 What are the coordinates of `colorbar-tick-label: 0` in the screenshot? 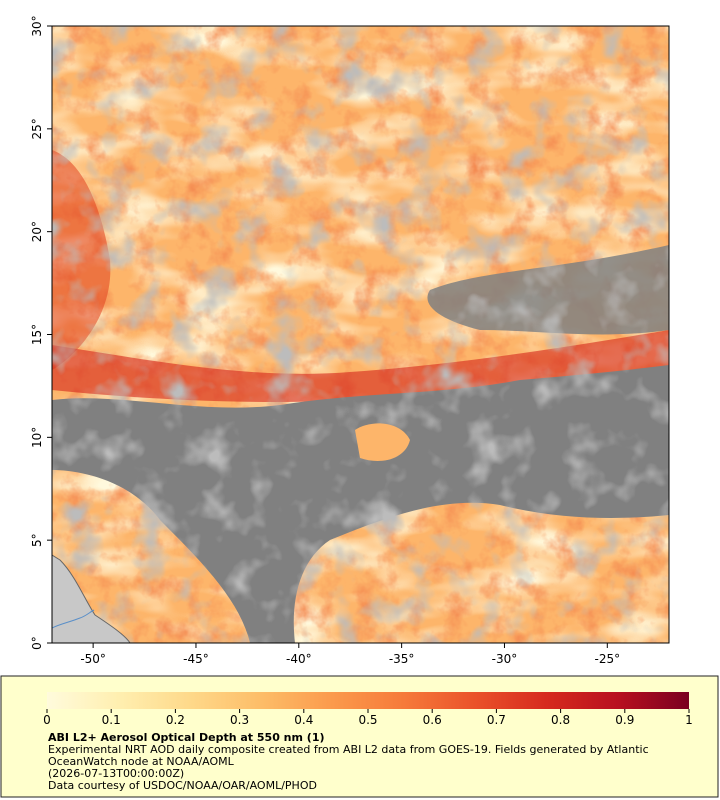 It's located at (47, 720).